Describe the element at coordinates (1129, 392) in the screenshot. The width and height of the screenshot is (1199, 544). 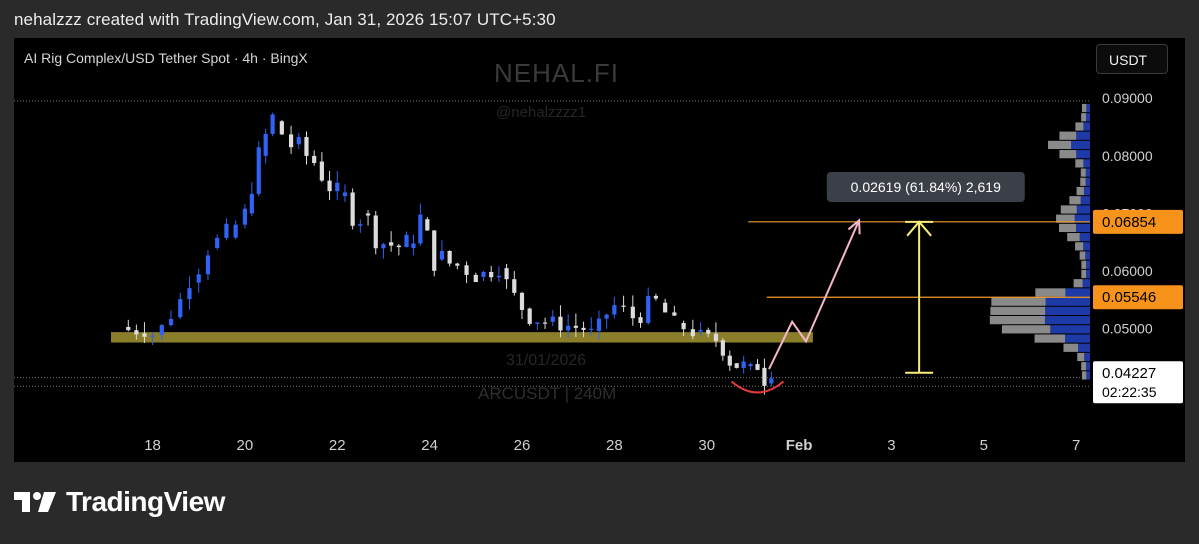
I see `countdown-text: 02:22:35` at that location.